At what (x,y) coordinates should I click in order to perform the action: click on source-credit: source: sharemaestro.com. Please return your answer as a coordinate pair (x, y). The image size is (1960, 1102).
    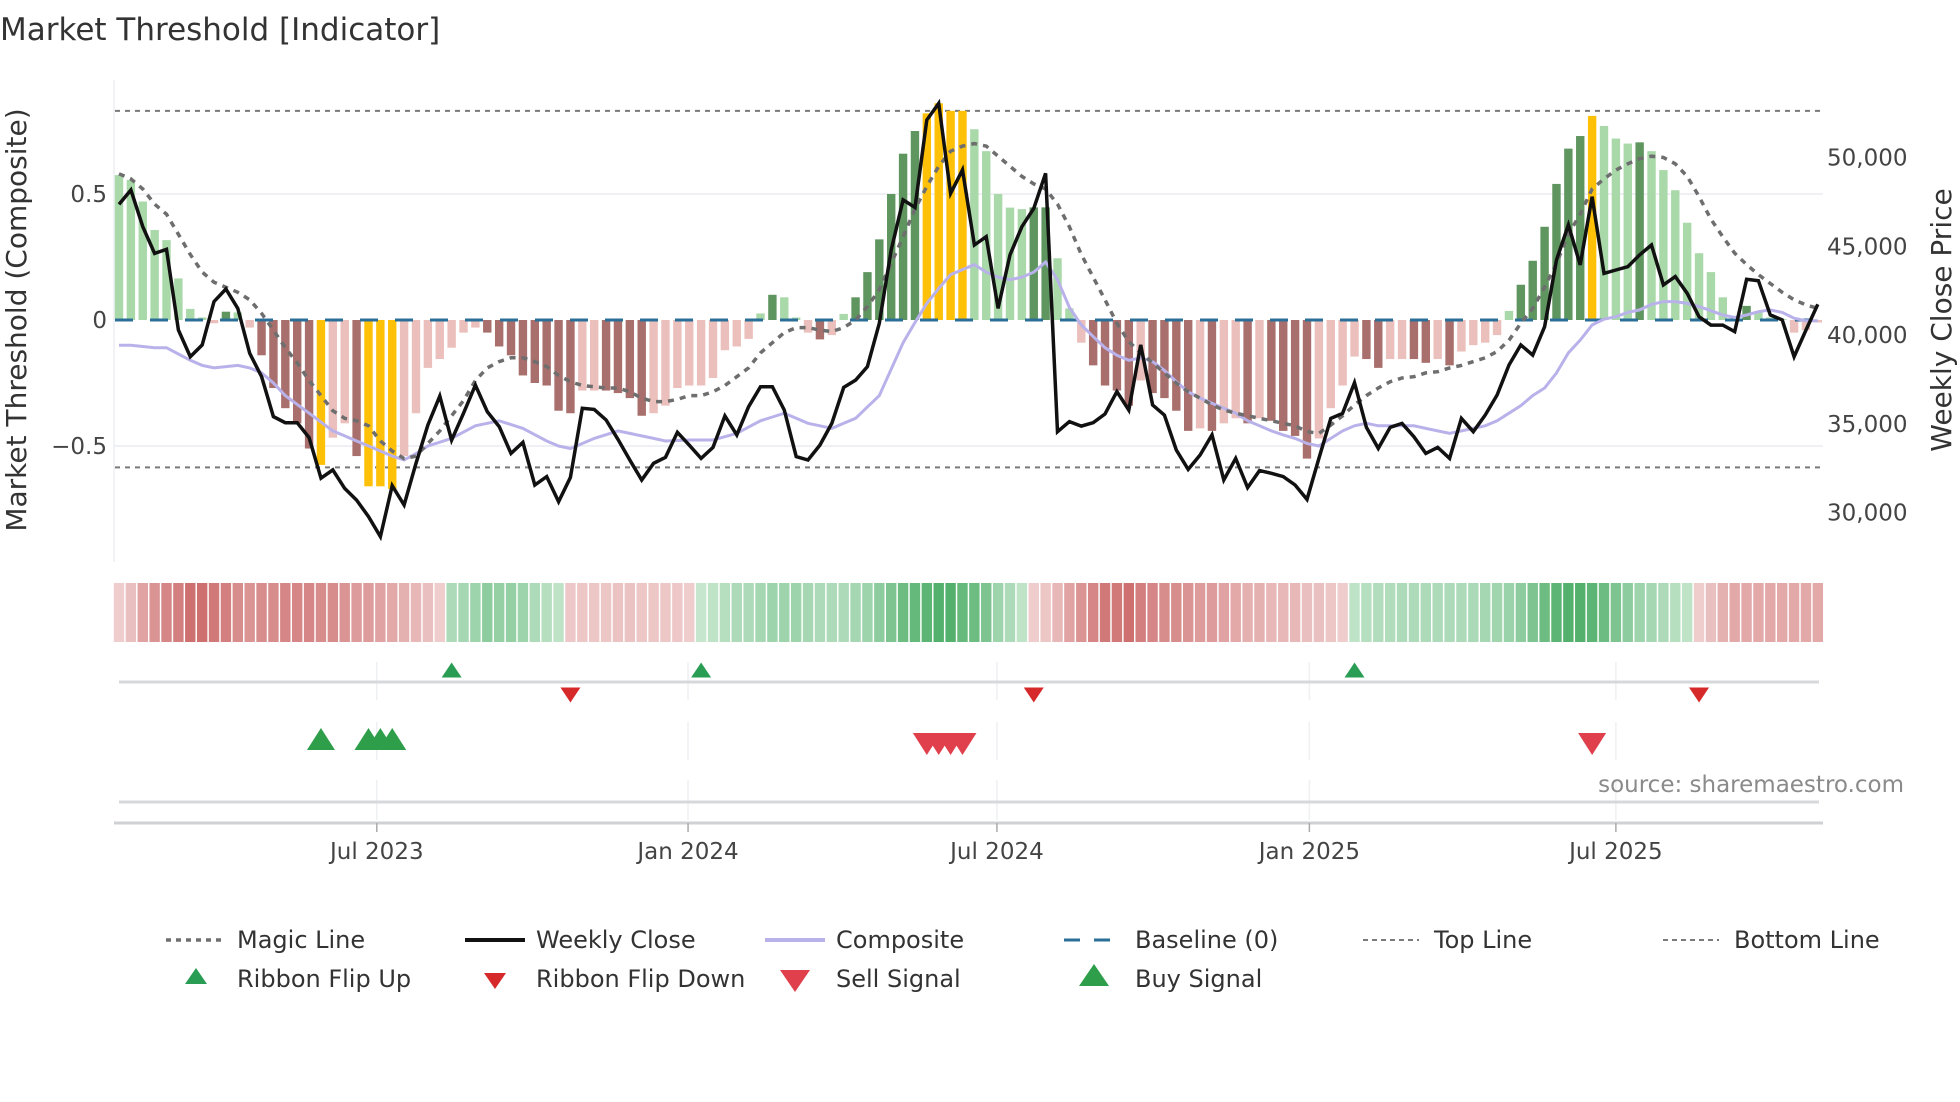
    Looking at the image, I should click on (1751, 785).